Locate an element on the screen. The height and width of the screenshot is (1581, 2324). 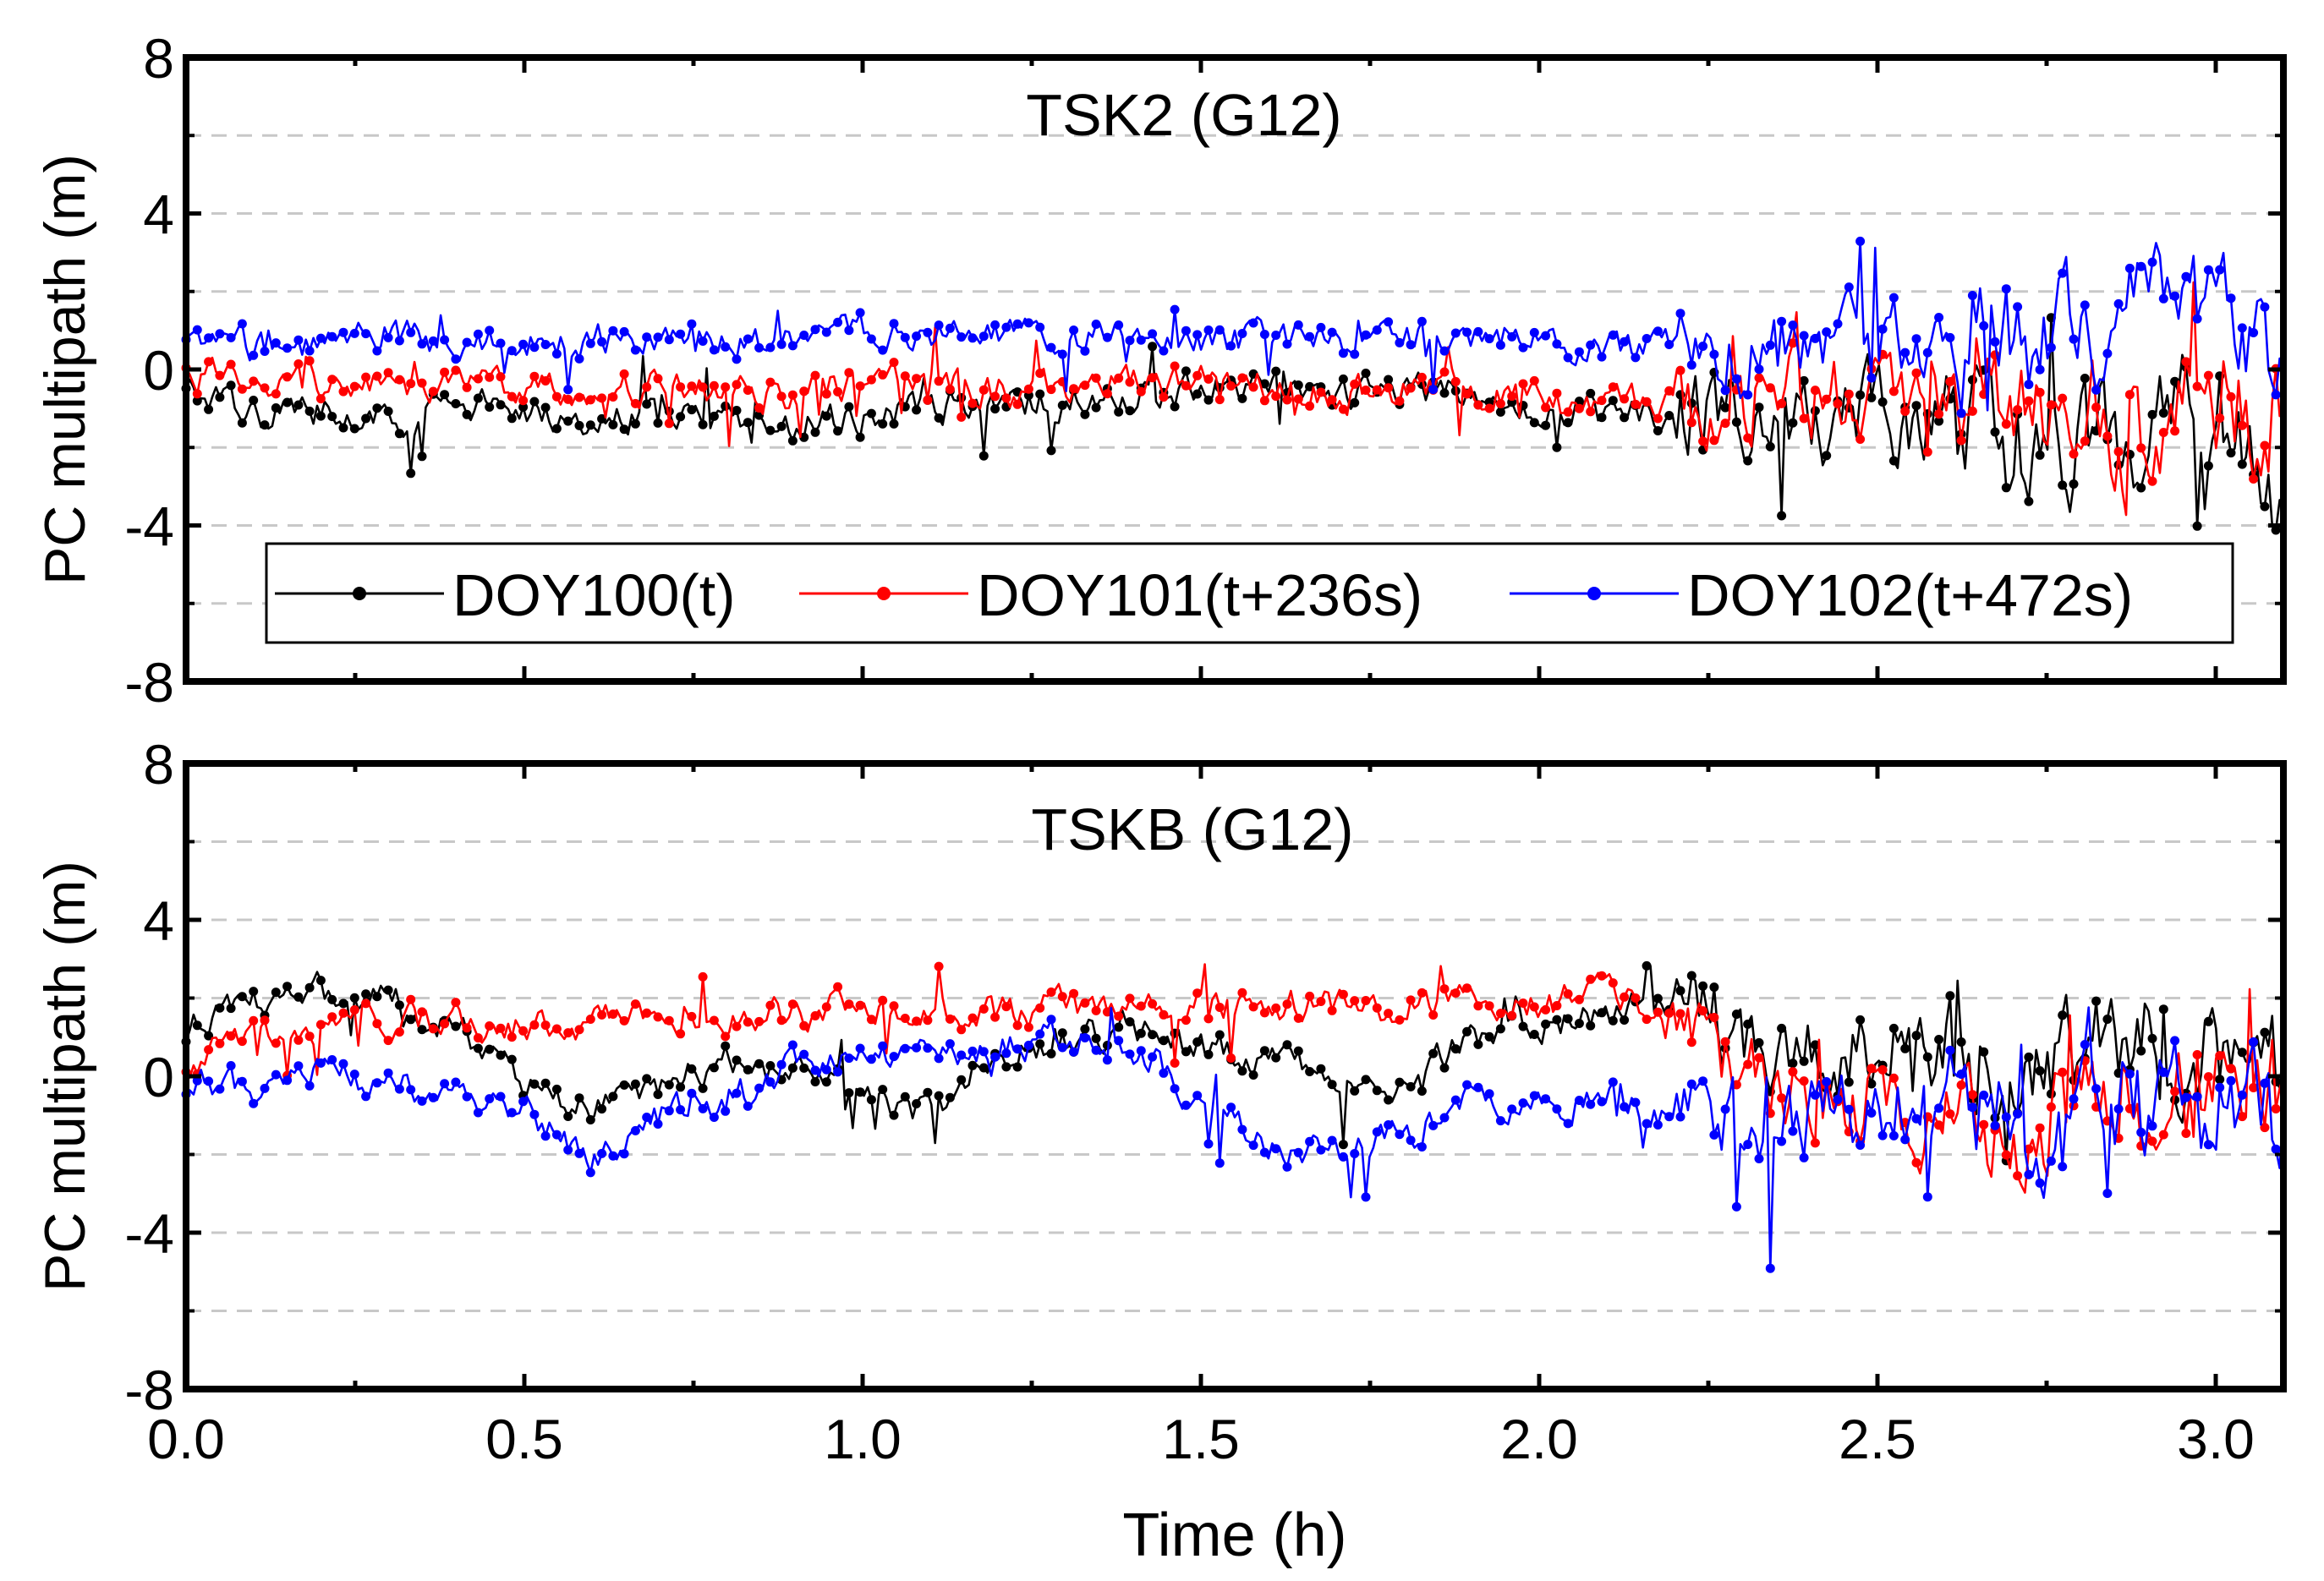
panel-bottom-ytick-label: 8 is located at coordinates (158, 764).